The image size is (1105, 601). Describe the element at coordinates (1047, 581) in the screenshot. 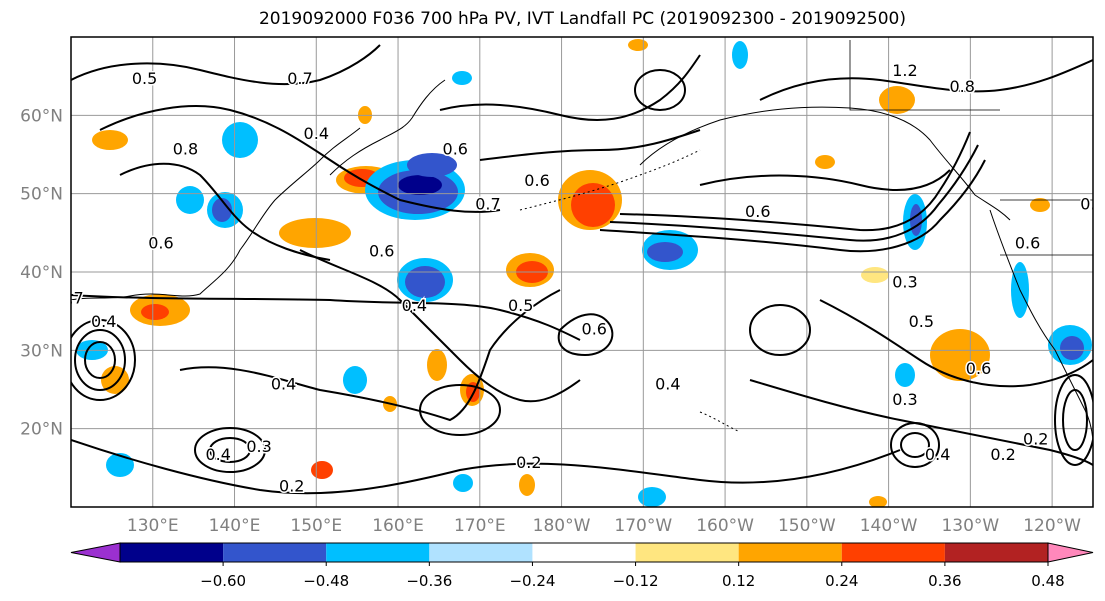

I see `colorbar-tick-label: 0.48` at that location.